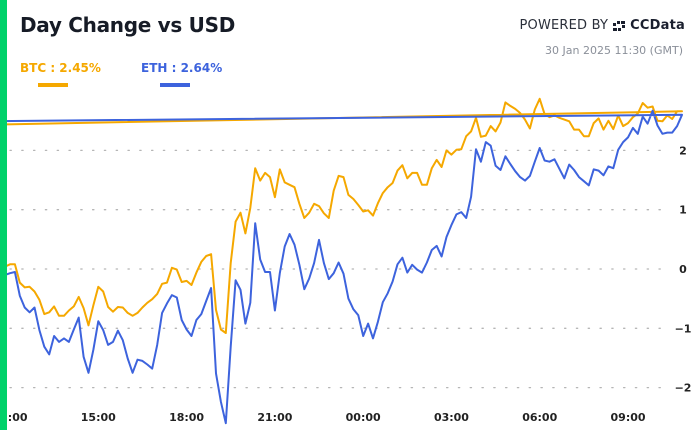 Image resolution: width=700 pixels, height=430 pixels. I want to click on chart-title: Day Change vs USD, so click(128, 25).